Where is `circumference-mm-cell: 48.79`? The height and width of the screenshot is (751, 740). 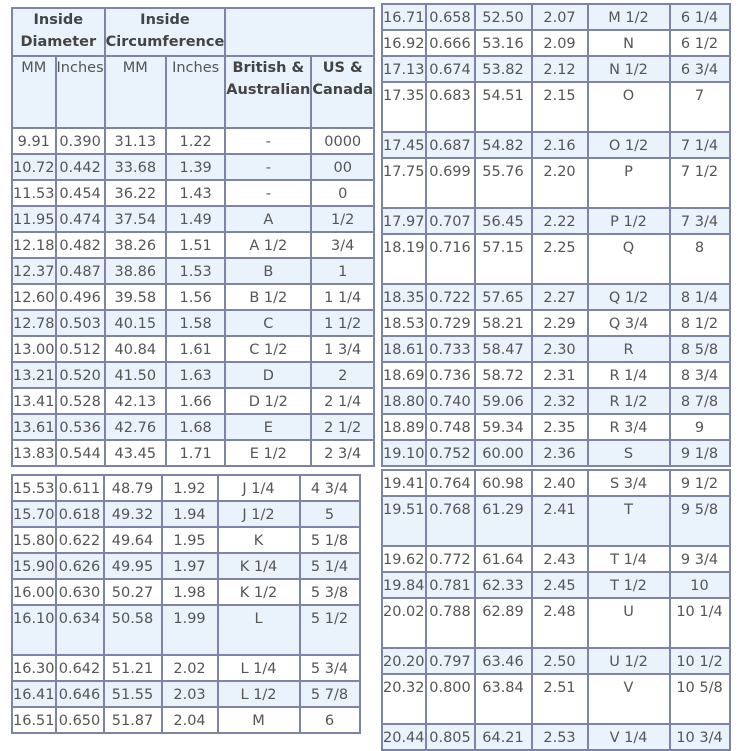
circumference-mm-cell: 48.79 is located at coordinates (132, 488).